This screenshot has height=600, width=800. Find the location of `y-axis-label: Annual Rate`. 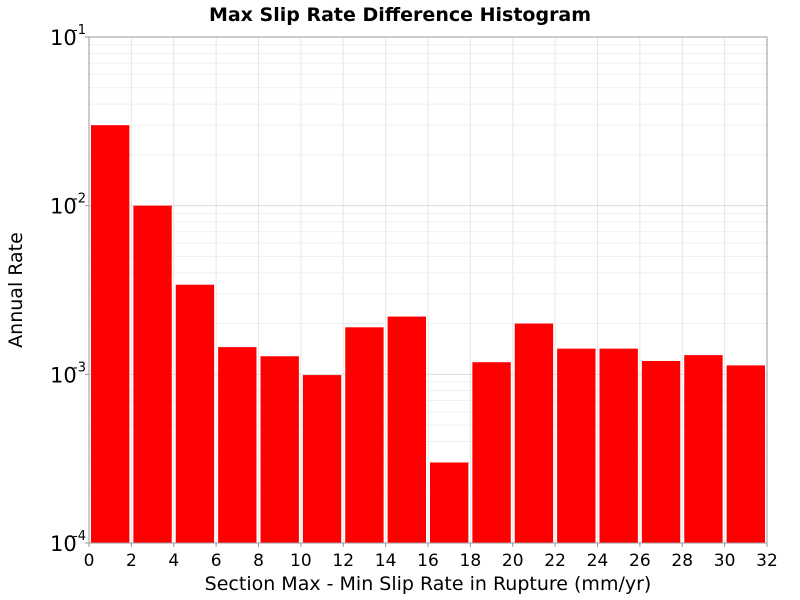

y-axis-label: Annual Rate is located at coordinates (16, 290).